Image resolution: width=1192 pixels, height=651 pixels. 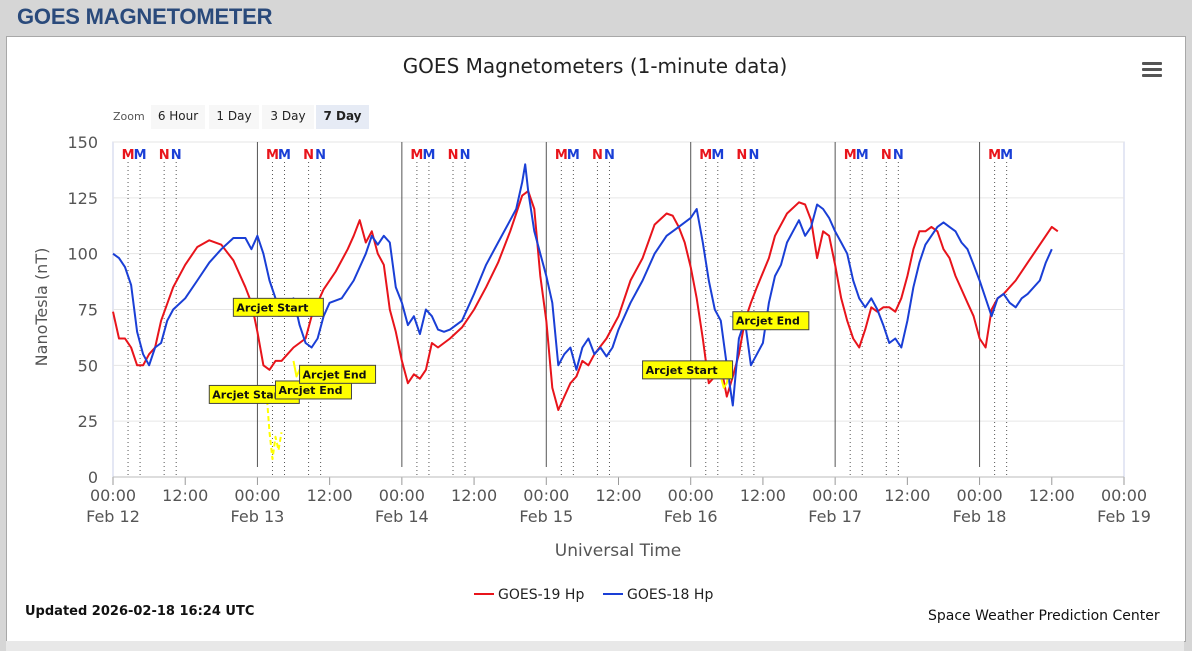 I want to click on zoom-label: Zoom, so click(x=129, y=116).